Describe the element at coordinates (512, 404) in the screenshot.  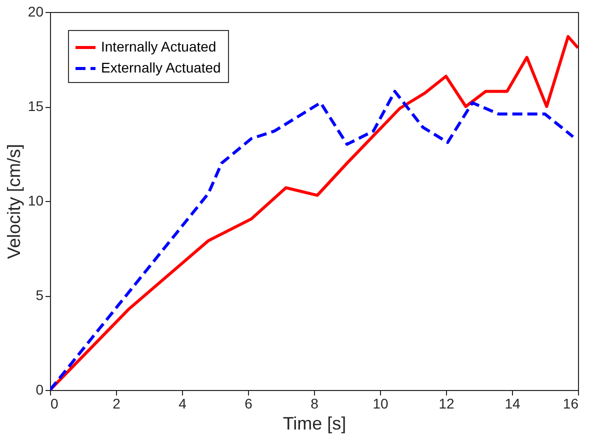
I see `x-tick-label: 14` at that location.